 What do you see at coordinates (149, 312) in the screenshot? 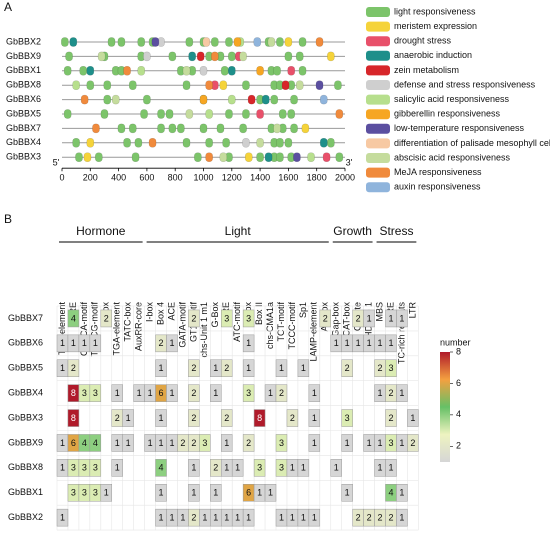
I see `column-label: I-box` at bounding box center [149, 312].